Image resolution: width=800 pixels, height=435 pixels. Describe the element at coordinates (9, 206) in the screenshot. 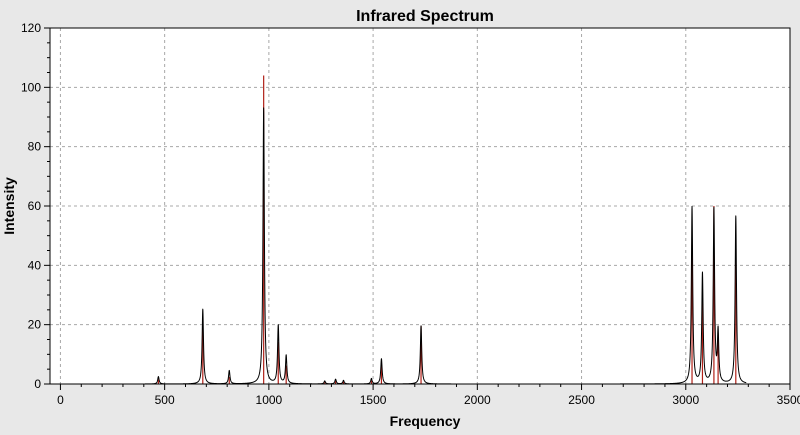

I see `y-axis-label: Intensity` at that location.